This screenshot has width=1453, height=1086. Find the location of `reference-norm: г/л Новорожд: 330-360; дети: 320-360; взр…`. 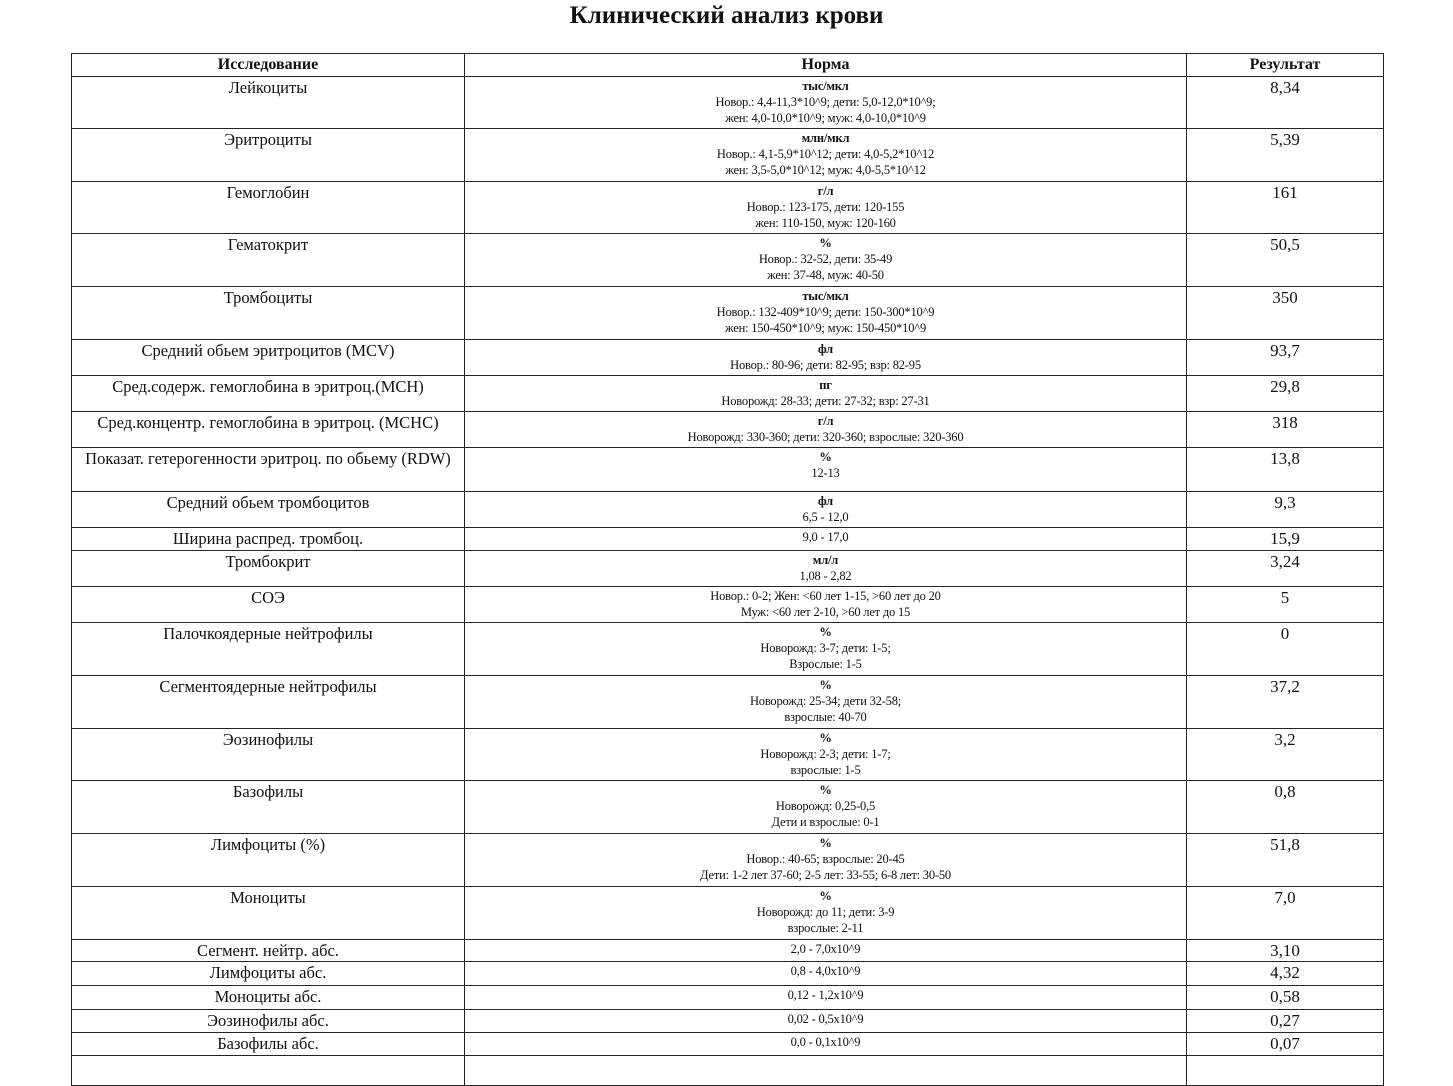

reference-norm: г/л Новорожд: 330-360; дети: 320-360; взр… is located at coordinates (825, 429).